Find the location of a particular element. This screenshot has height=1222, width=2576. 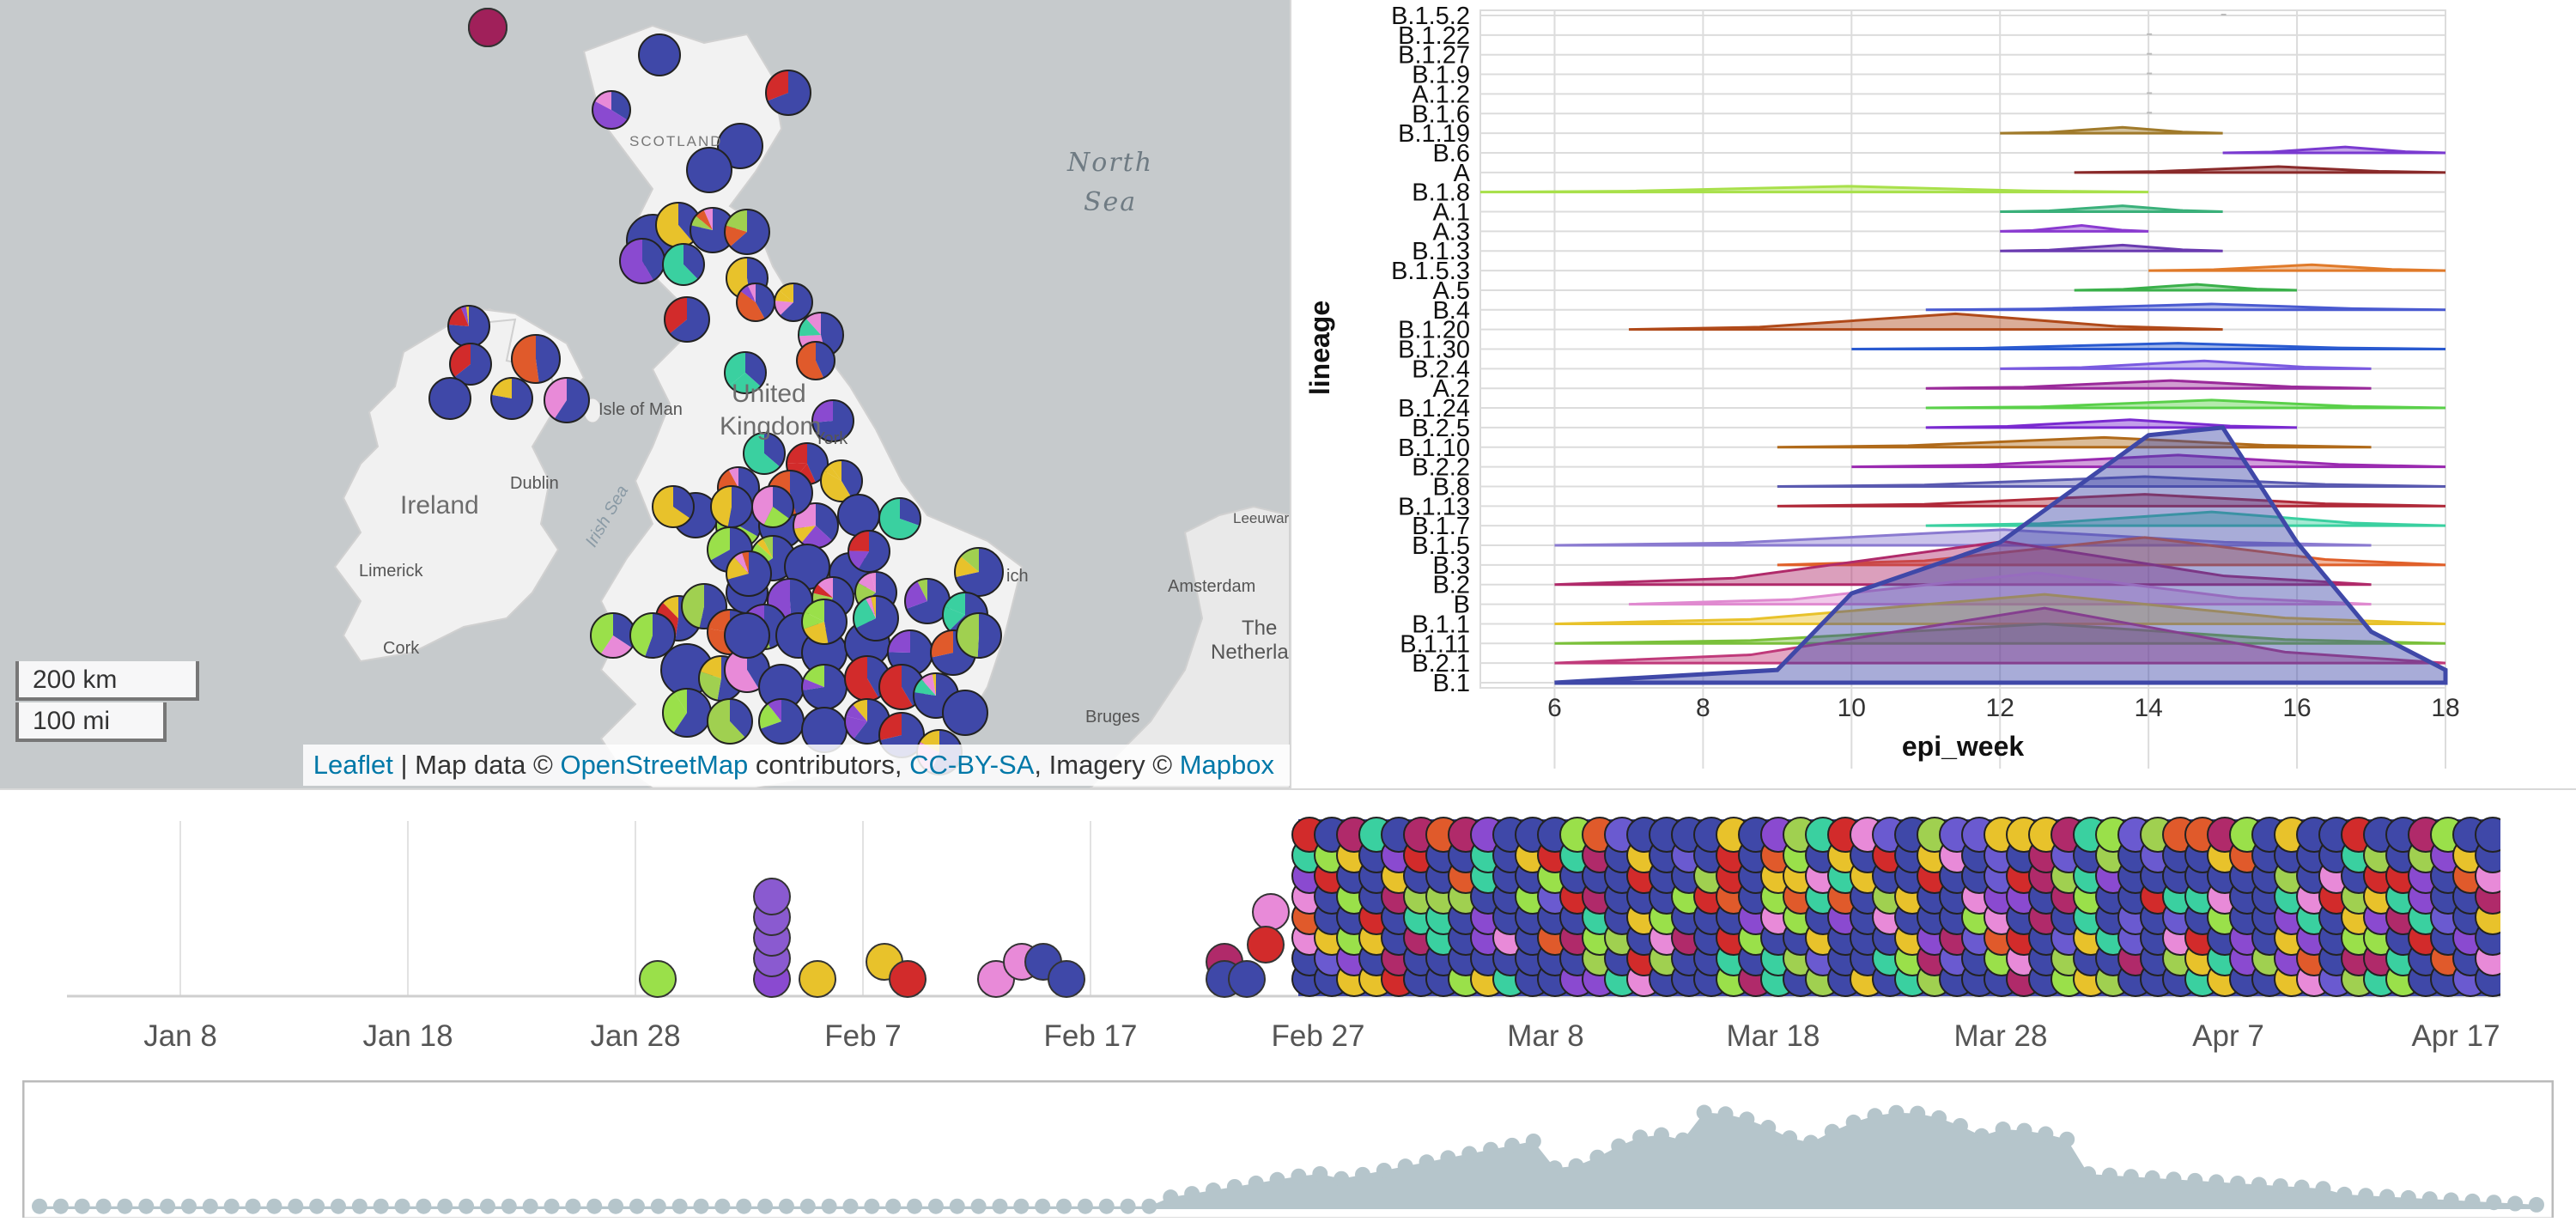

ridge-B.1.30 is located at coordinates (2148, 346).